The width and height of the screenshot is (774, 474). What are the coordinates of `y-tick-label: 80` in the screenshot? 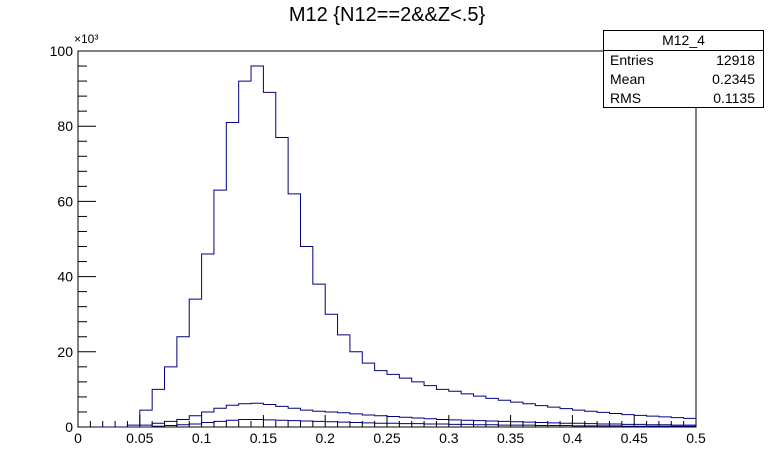 It's located at (65, 126).